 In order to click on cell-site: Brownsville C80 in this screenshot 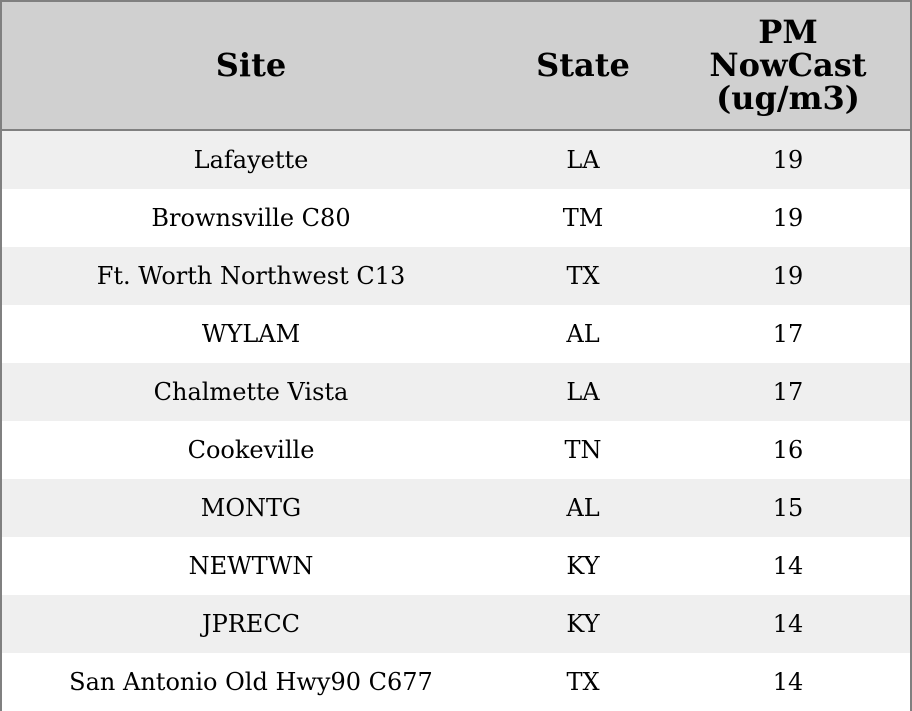, I will do `click(251, 218)`.